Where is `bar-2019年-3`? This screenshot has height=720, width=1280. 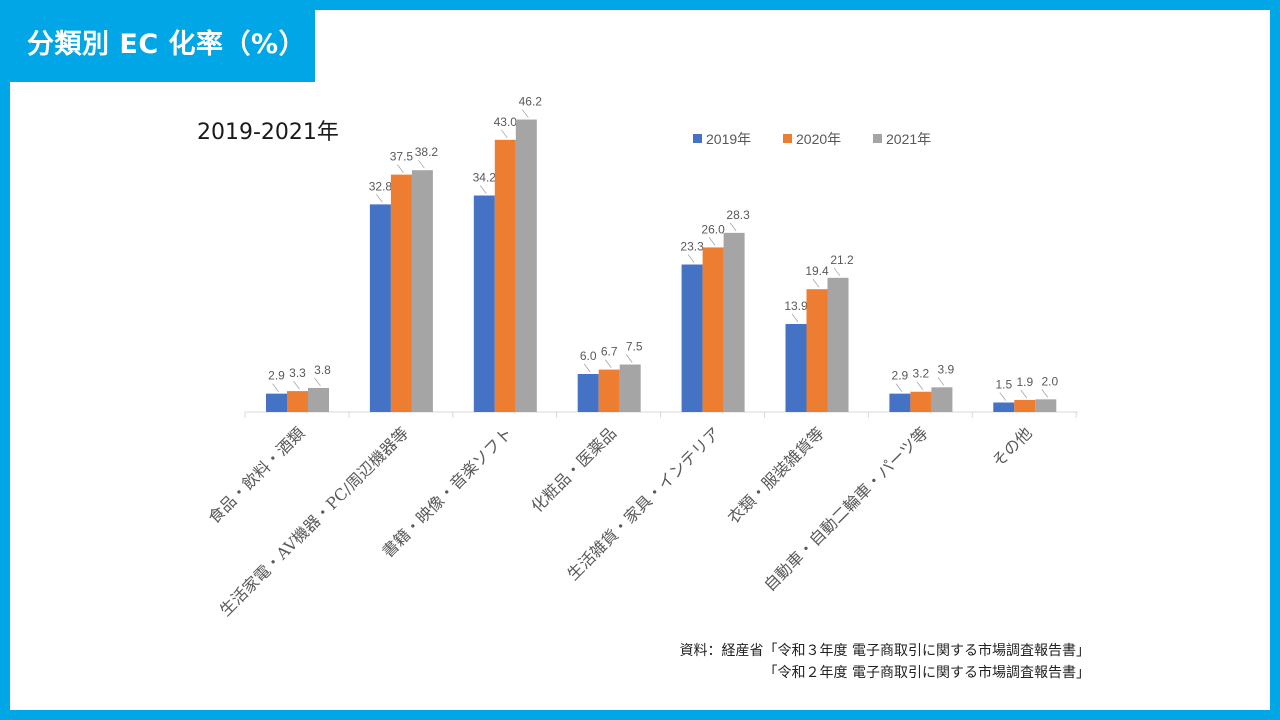 bar-2019年-3 is located at coordinates (588, 393).